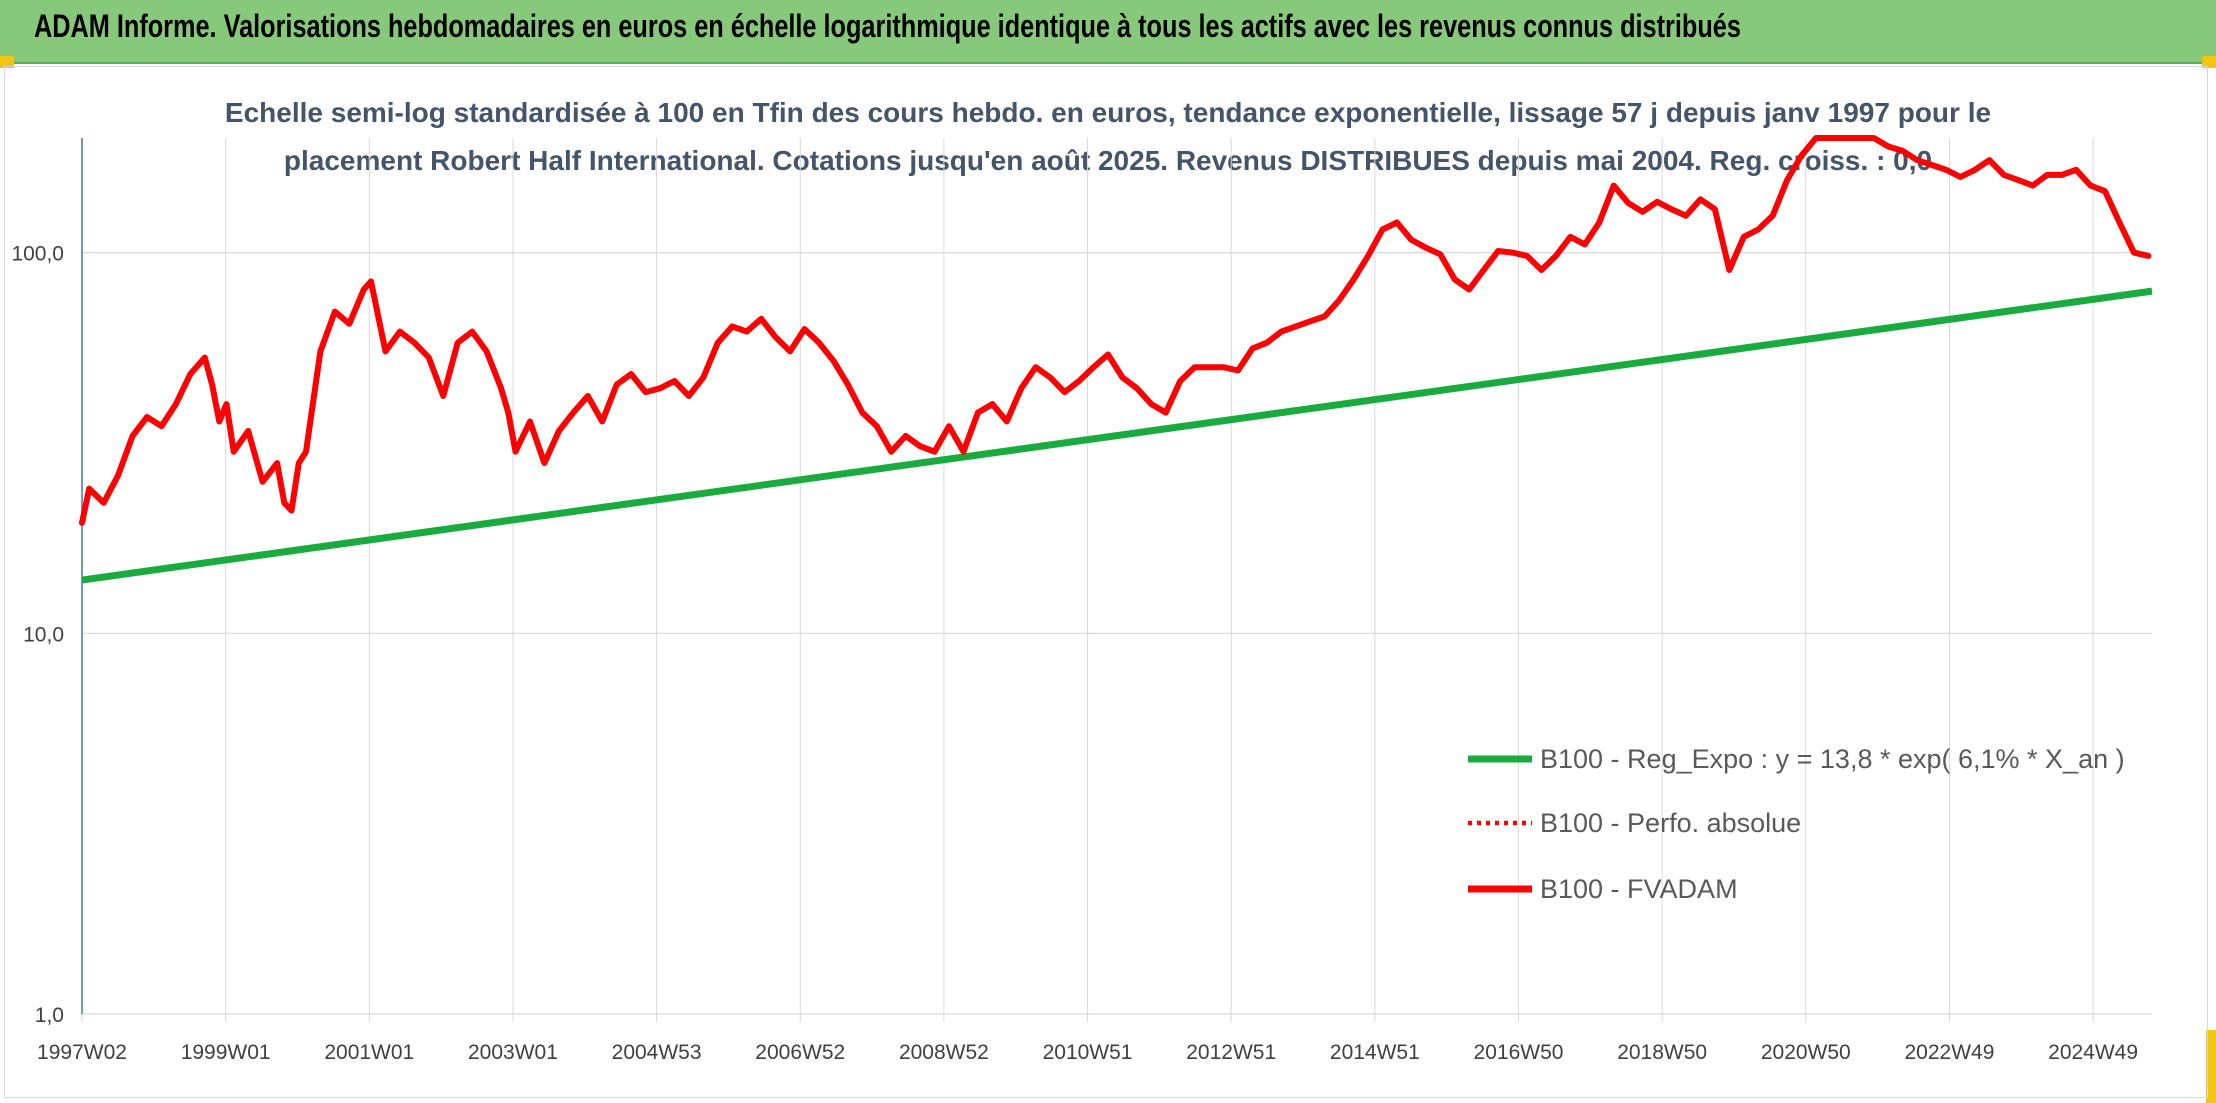  I want to click on x-tick-label: 1997W02, so click(82, 1052).